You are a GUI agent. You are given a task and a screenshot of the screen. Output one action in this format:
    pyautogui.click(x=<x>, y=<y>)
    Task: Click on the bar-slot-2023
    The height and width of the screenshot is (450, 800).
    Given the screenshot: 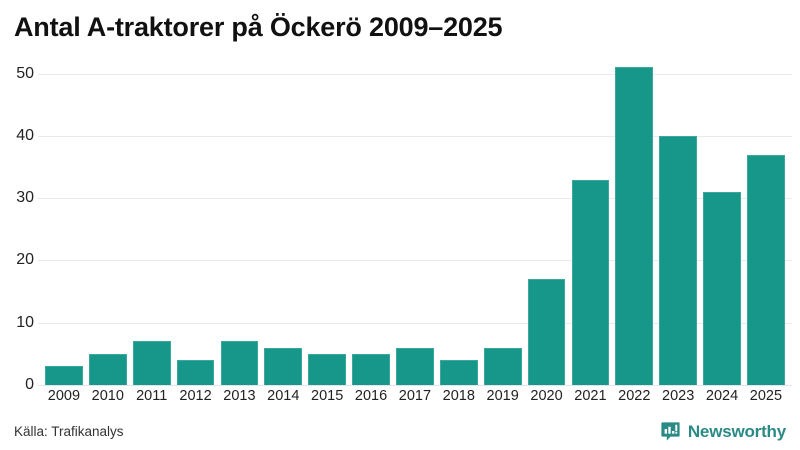 What is the action you would take?
    pyautogui.click(x=678, y=220)
    